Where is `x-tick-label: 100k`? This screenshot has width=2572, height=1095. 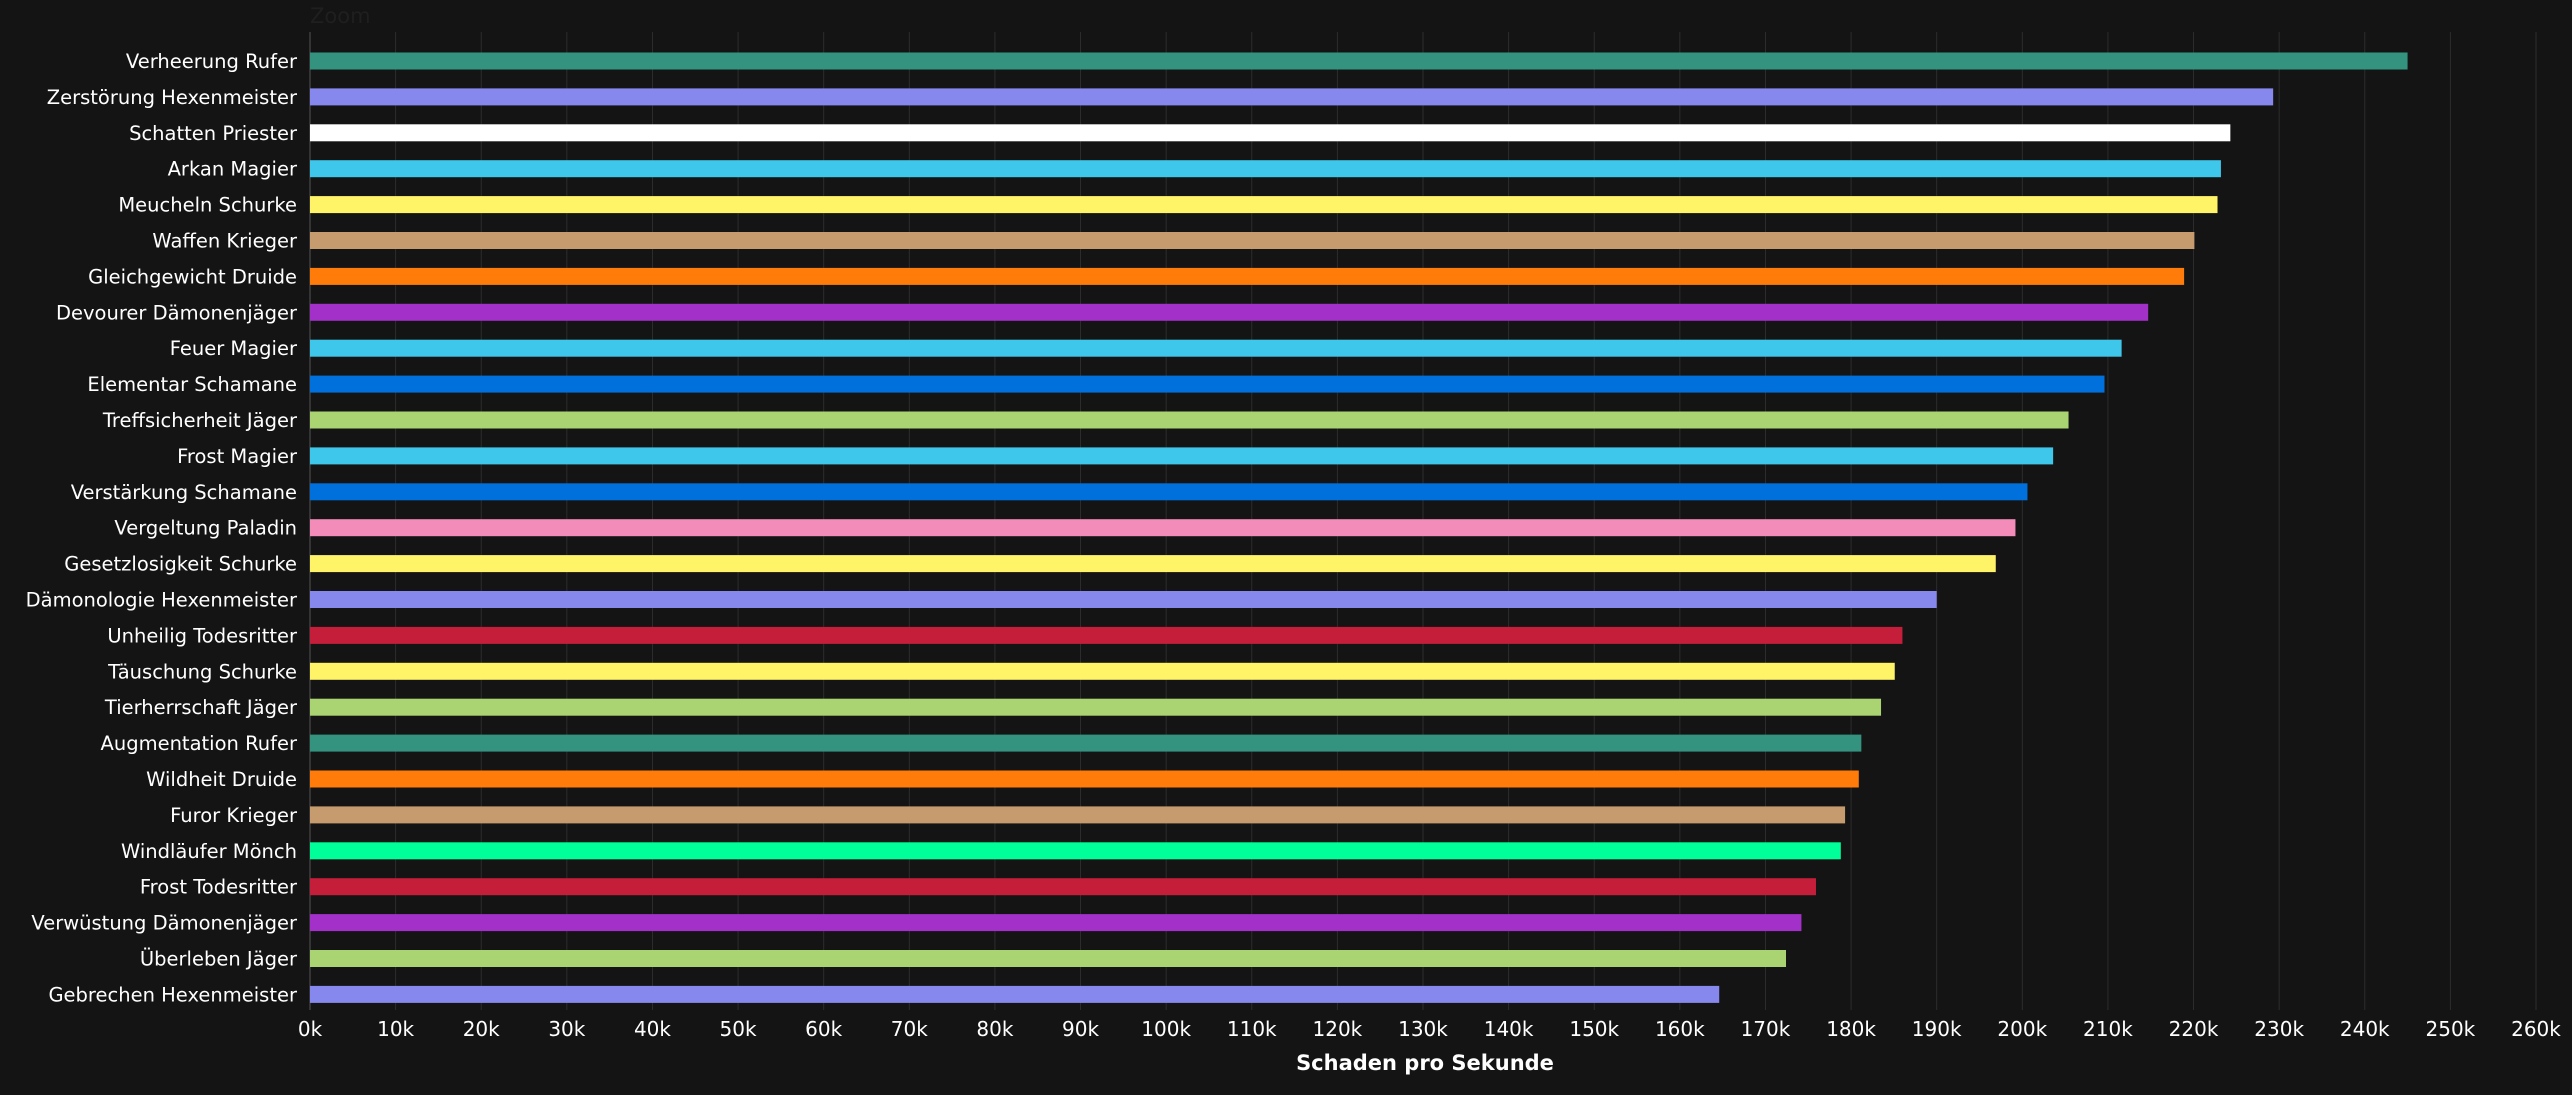
x-tick-label: 100k is located at coordinates (1166, 1029).